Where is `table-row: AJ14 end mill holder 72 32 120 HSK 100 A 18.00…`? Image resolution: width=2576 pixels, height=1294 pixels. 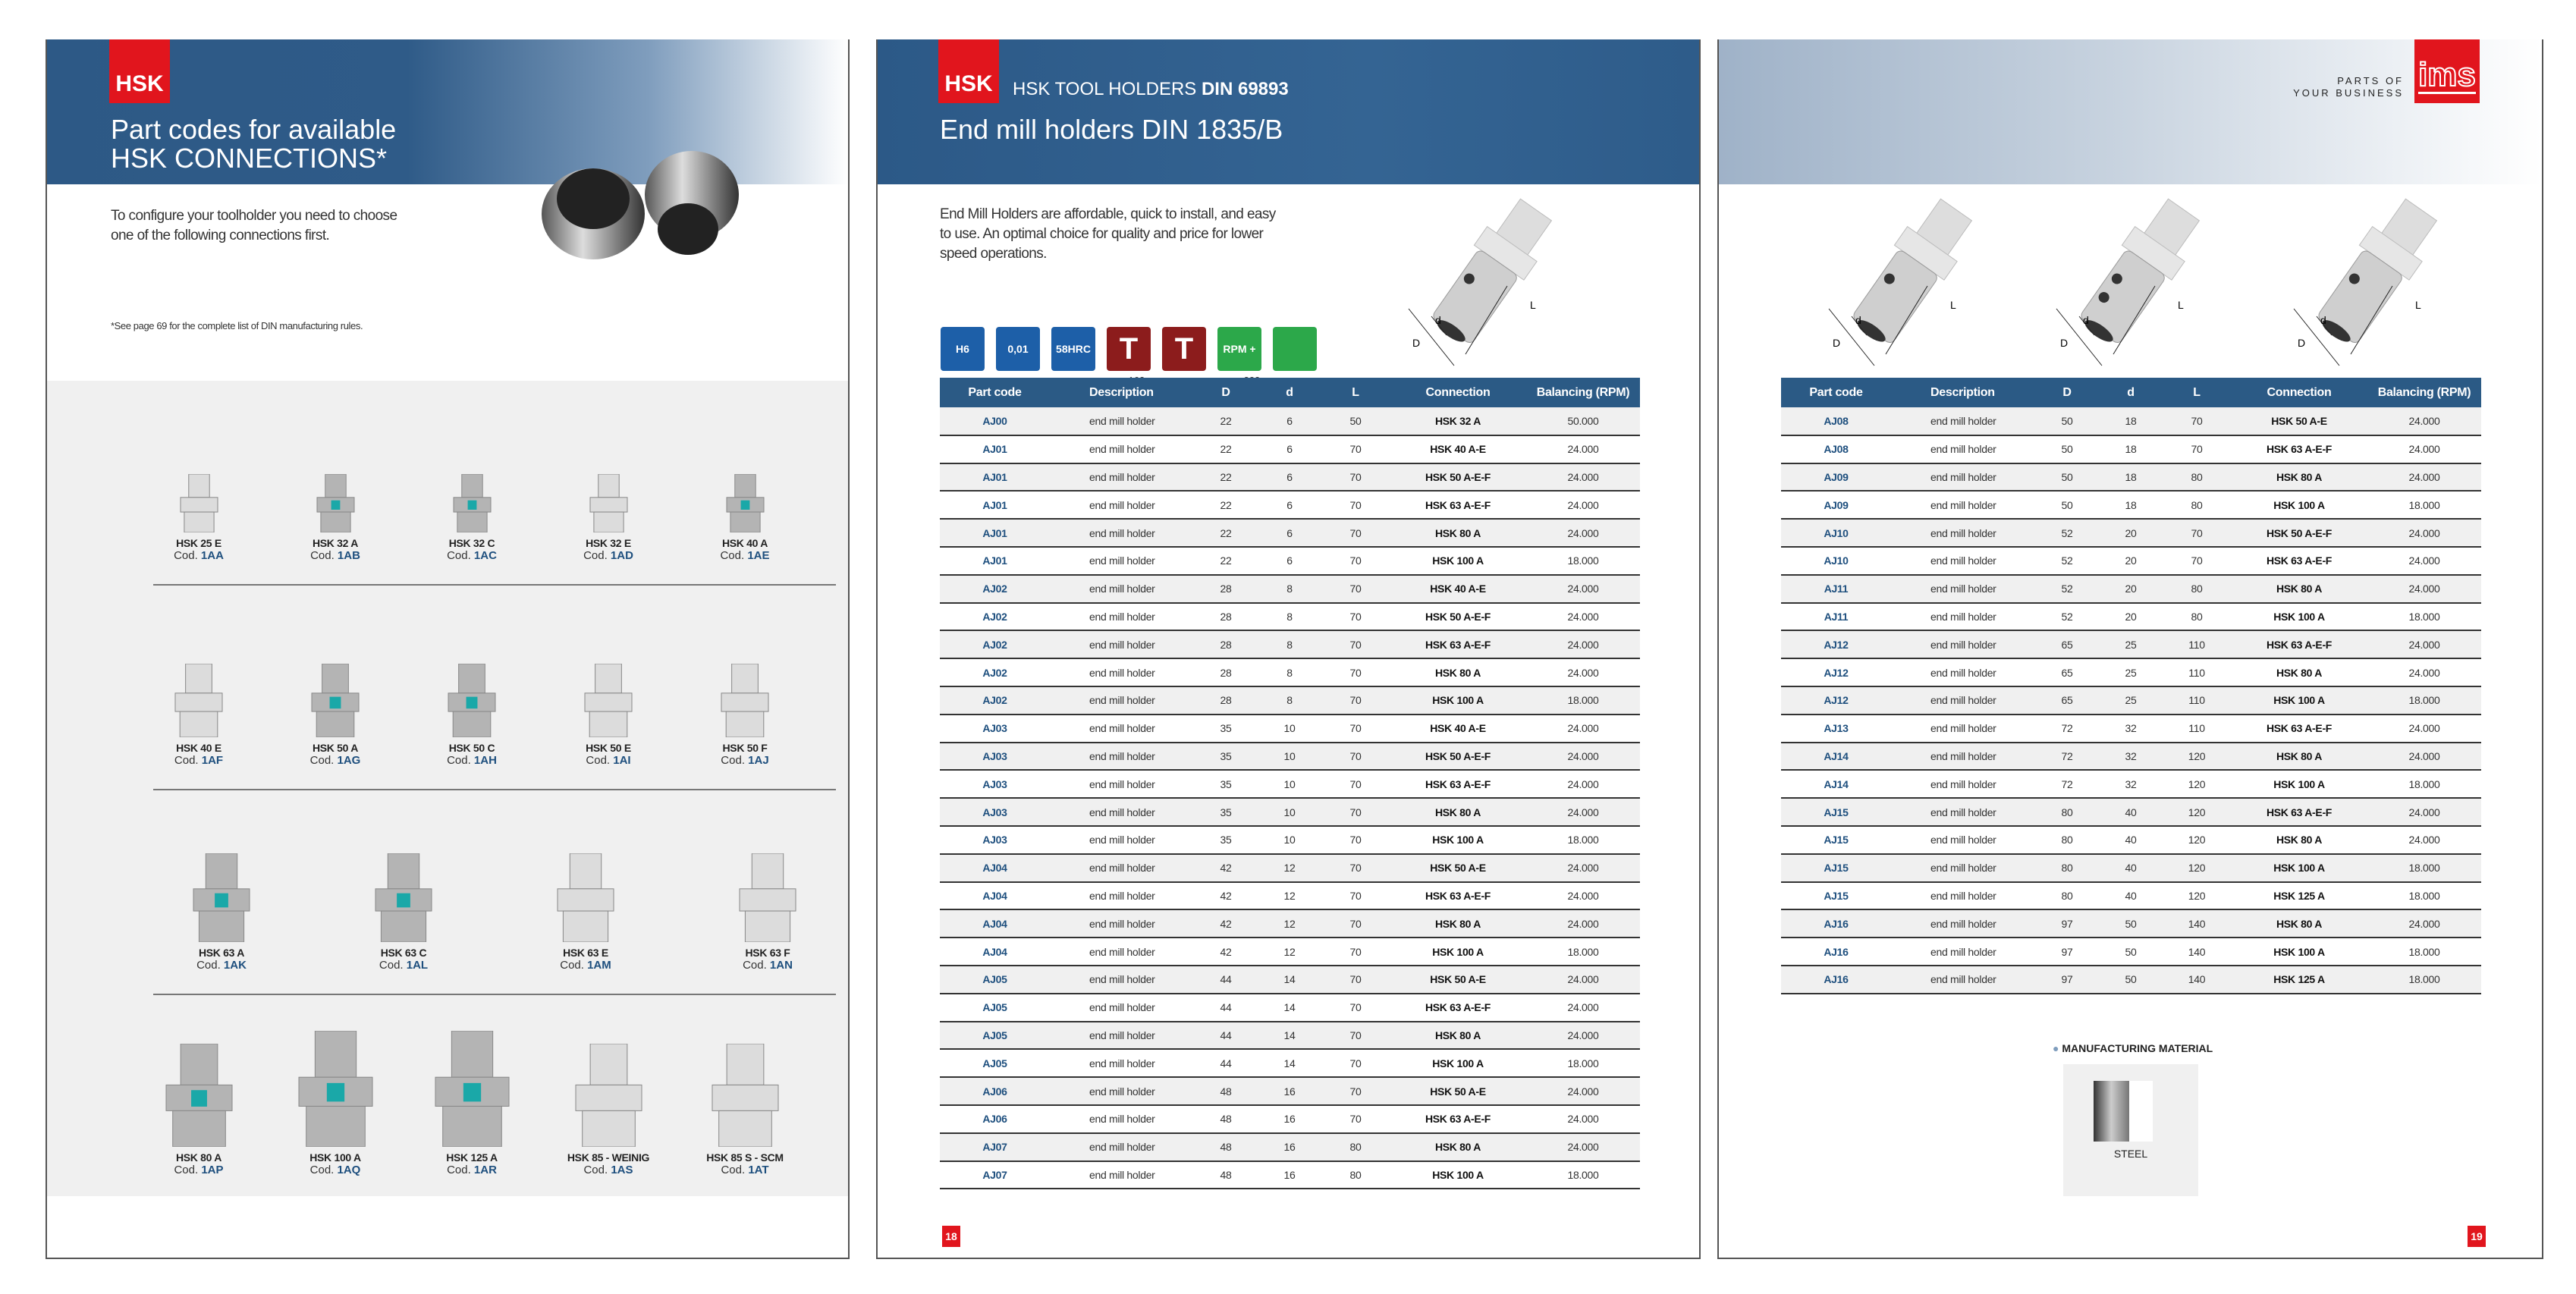
table-row: AJ14 end mill holder 72 32 120 HSK 100 A 18.00… is located at coordinates (2131, 784).